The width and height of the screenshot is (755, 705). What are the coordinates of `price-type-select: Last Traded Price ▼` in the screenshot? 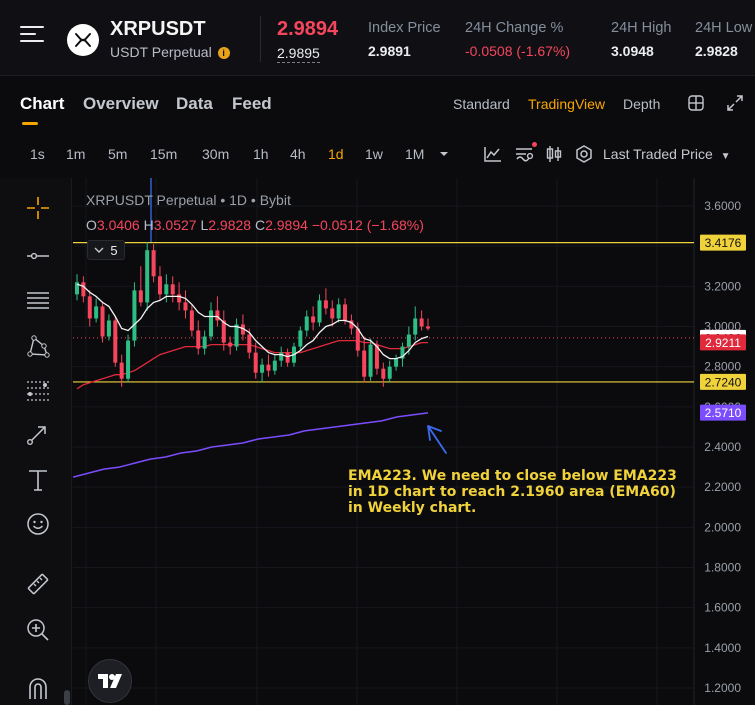 It's located at (667, 154).